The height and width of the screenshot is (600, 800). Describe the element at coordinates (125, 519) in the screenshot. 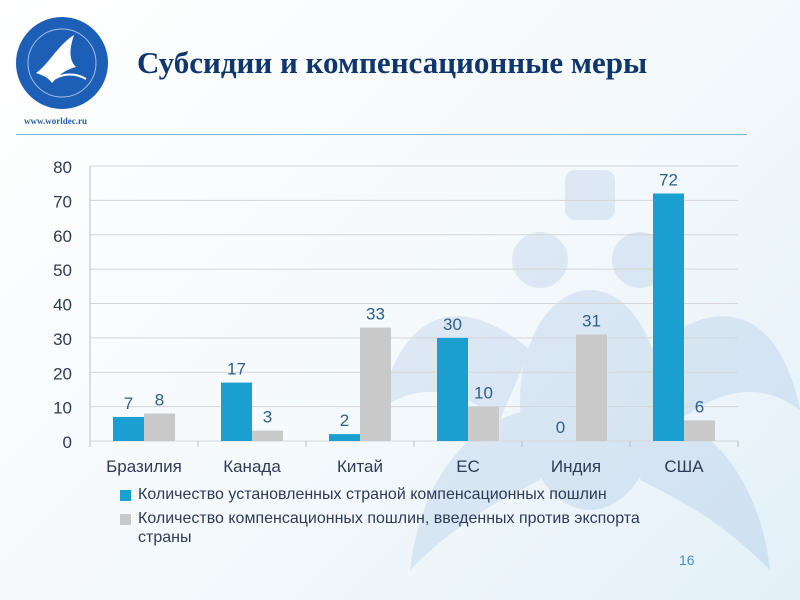

I see `legend-swatch-series2` at that location.